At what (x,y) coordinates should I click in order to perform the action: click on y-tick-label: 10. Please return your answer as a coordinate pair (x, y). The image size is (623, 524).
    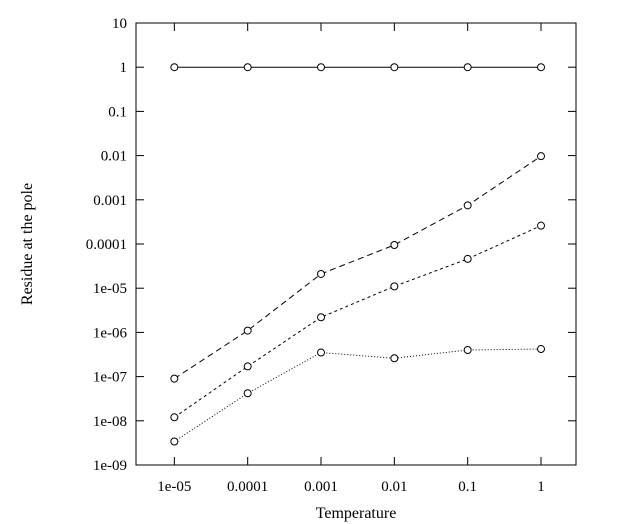
    Looking at the image, I should click on (119, 24).